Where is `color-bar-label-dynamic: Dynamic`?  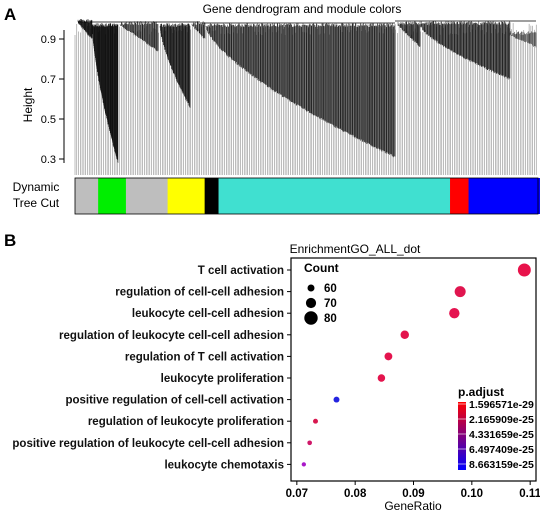 color-bar-label-dynamic: Dynamic is located at coordinates (36, 187).